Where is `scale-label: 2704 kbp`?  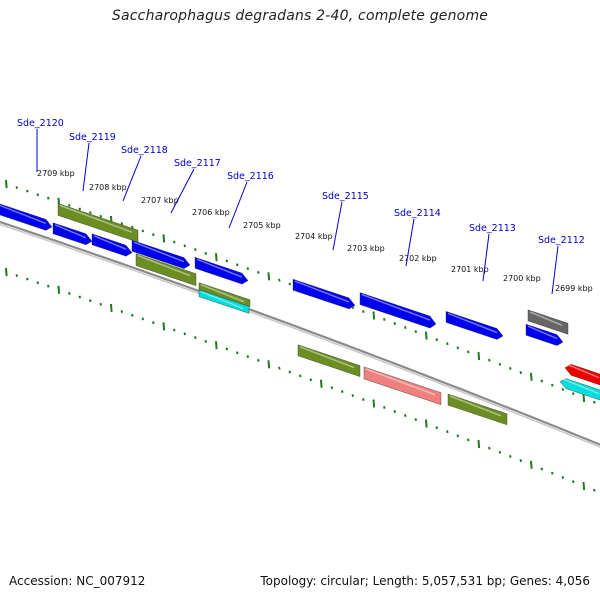 scale-label: 2704 kbp is located at coordinates (314, 236).